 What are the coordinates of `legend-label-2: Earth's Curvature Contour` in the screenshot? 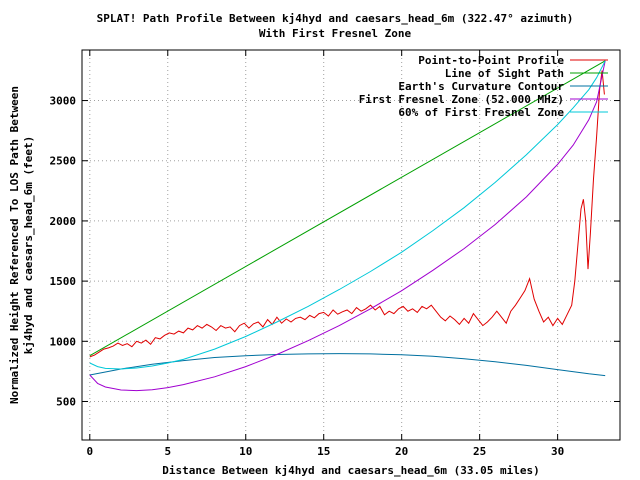 It's located at (481, 86).